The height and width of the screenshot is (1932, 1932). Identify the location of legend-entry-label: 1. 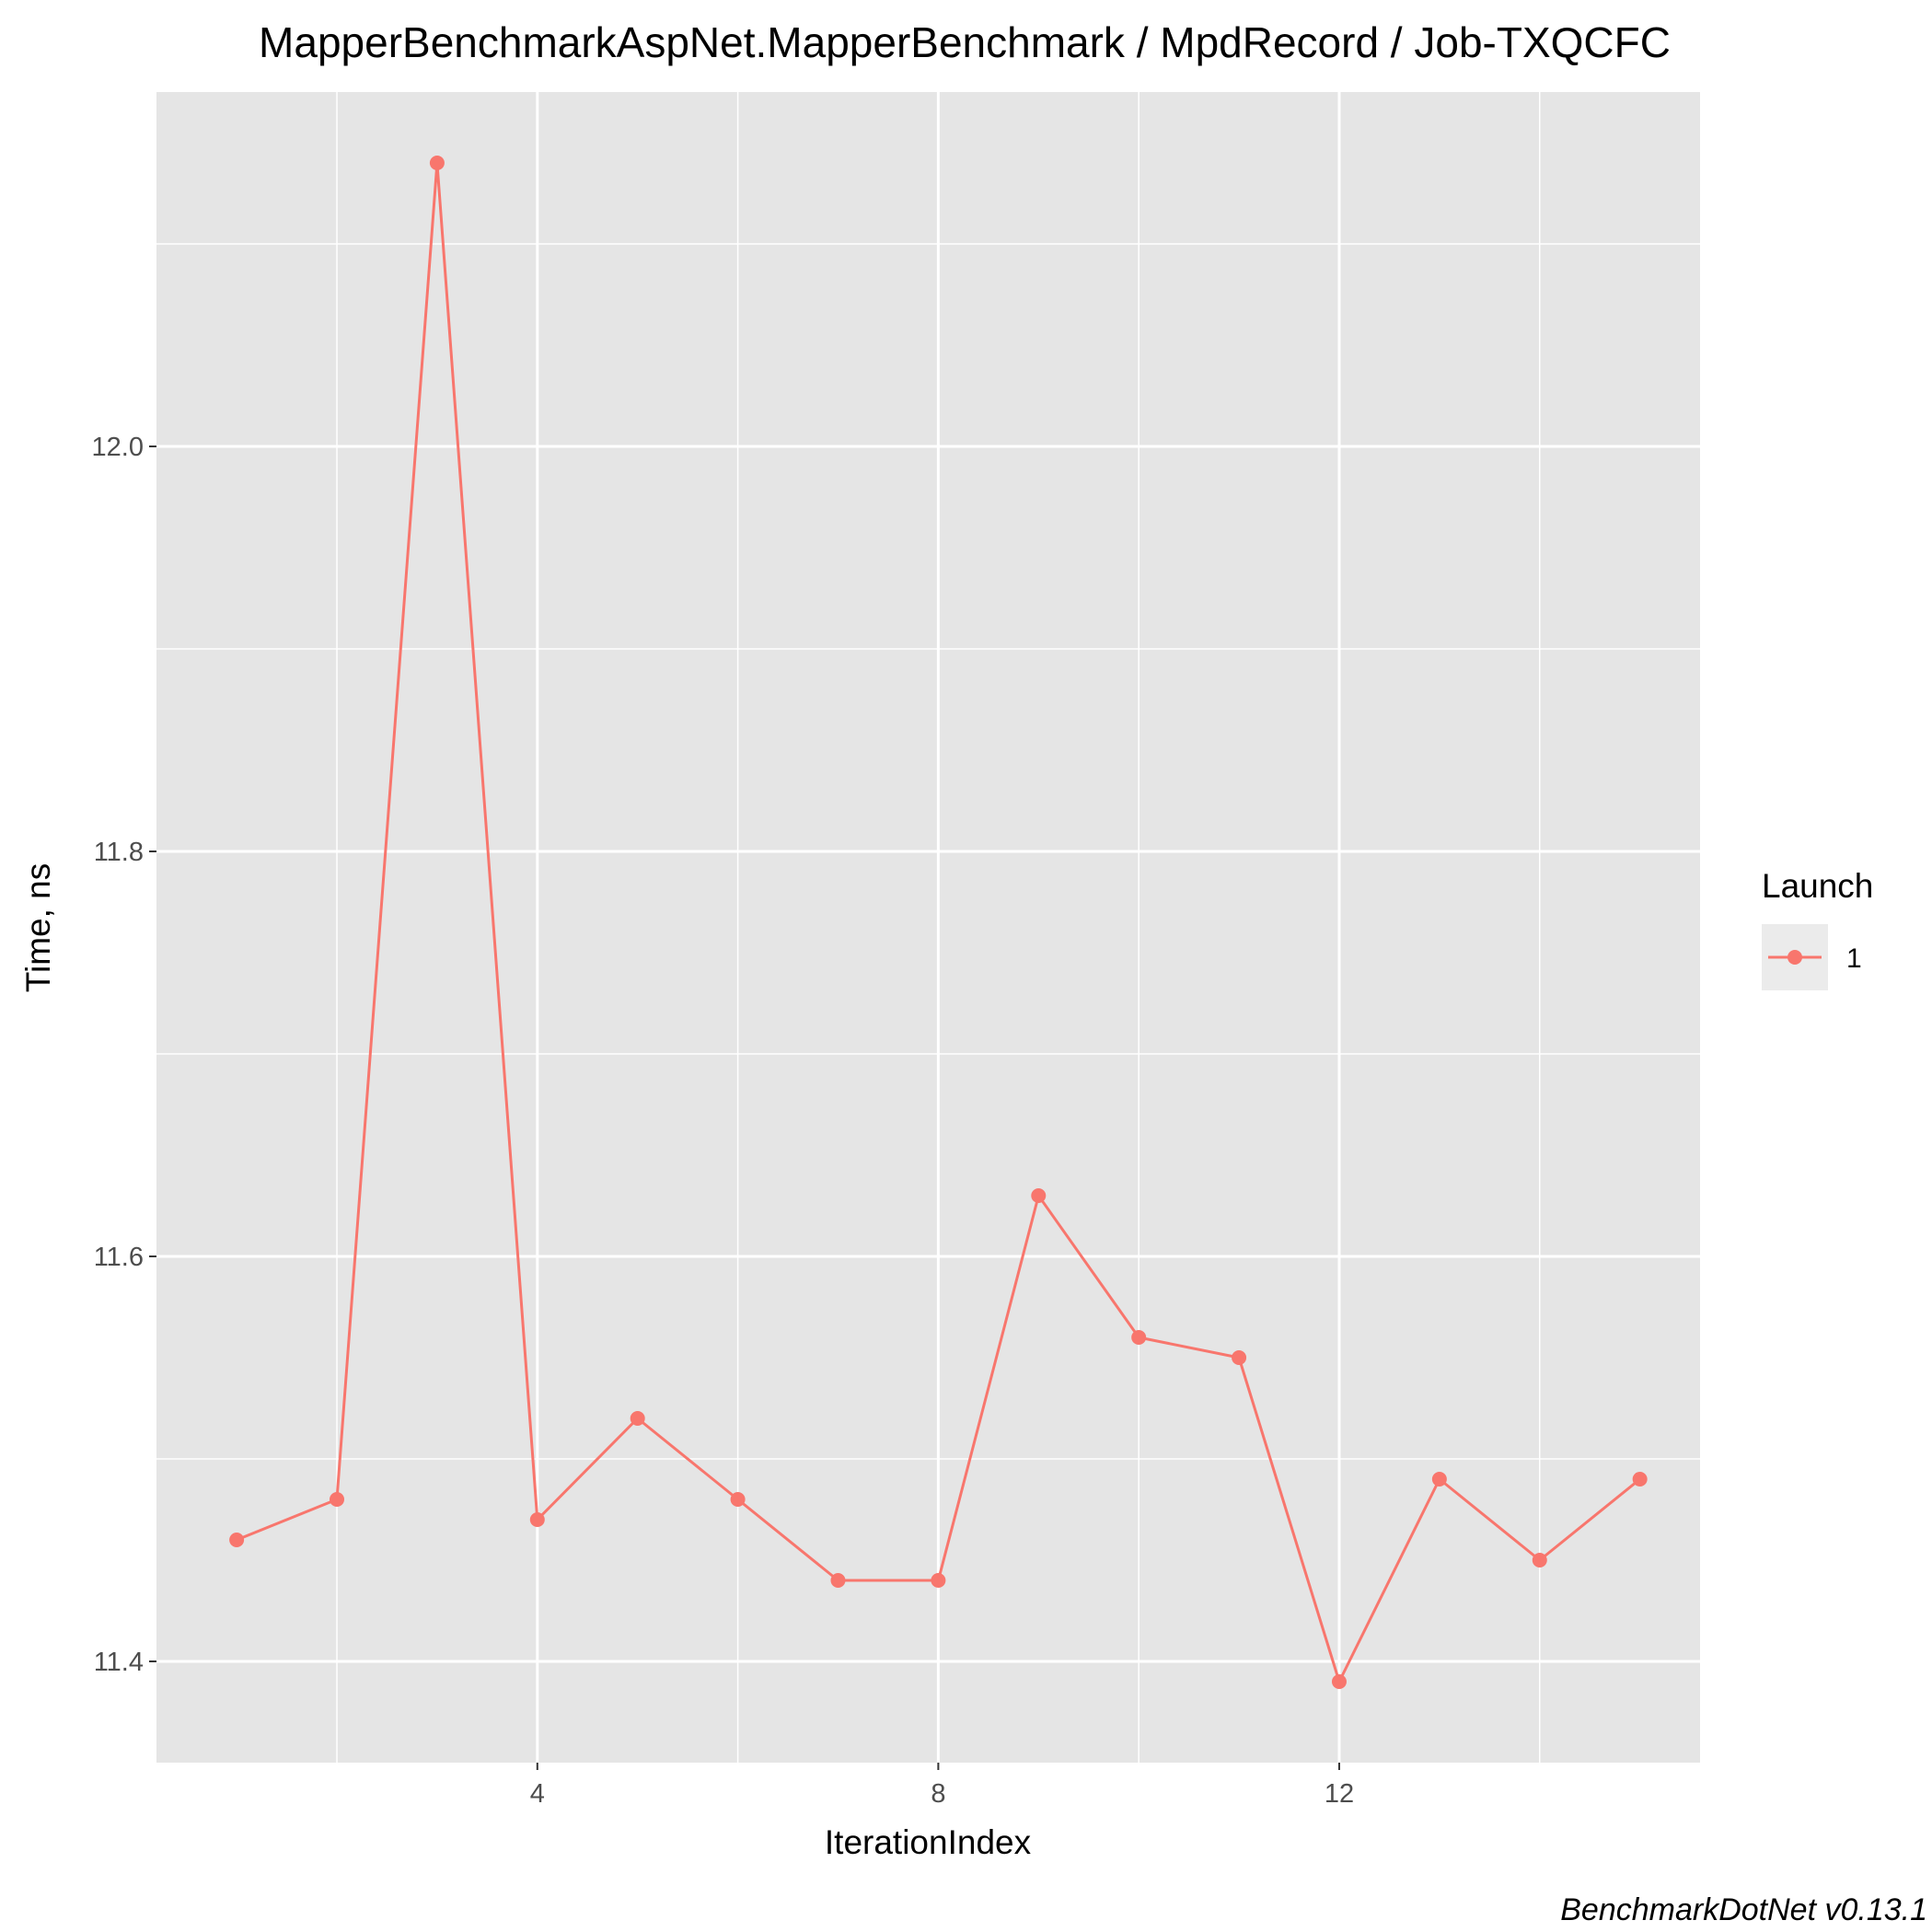
(1854, 958).